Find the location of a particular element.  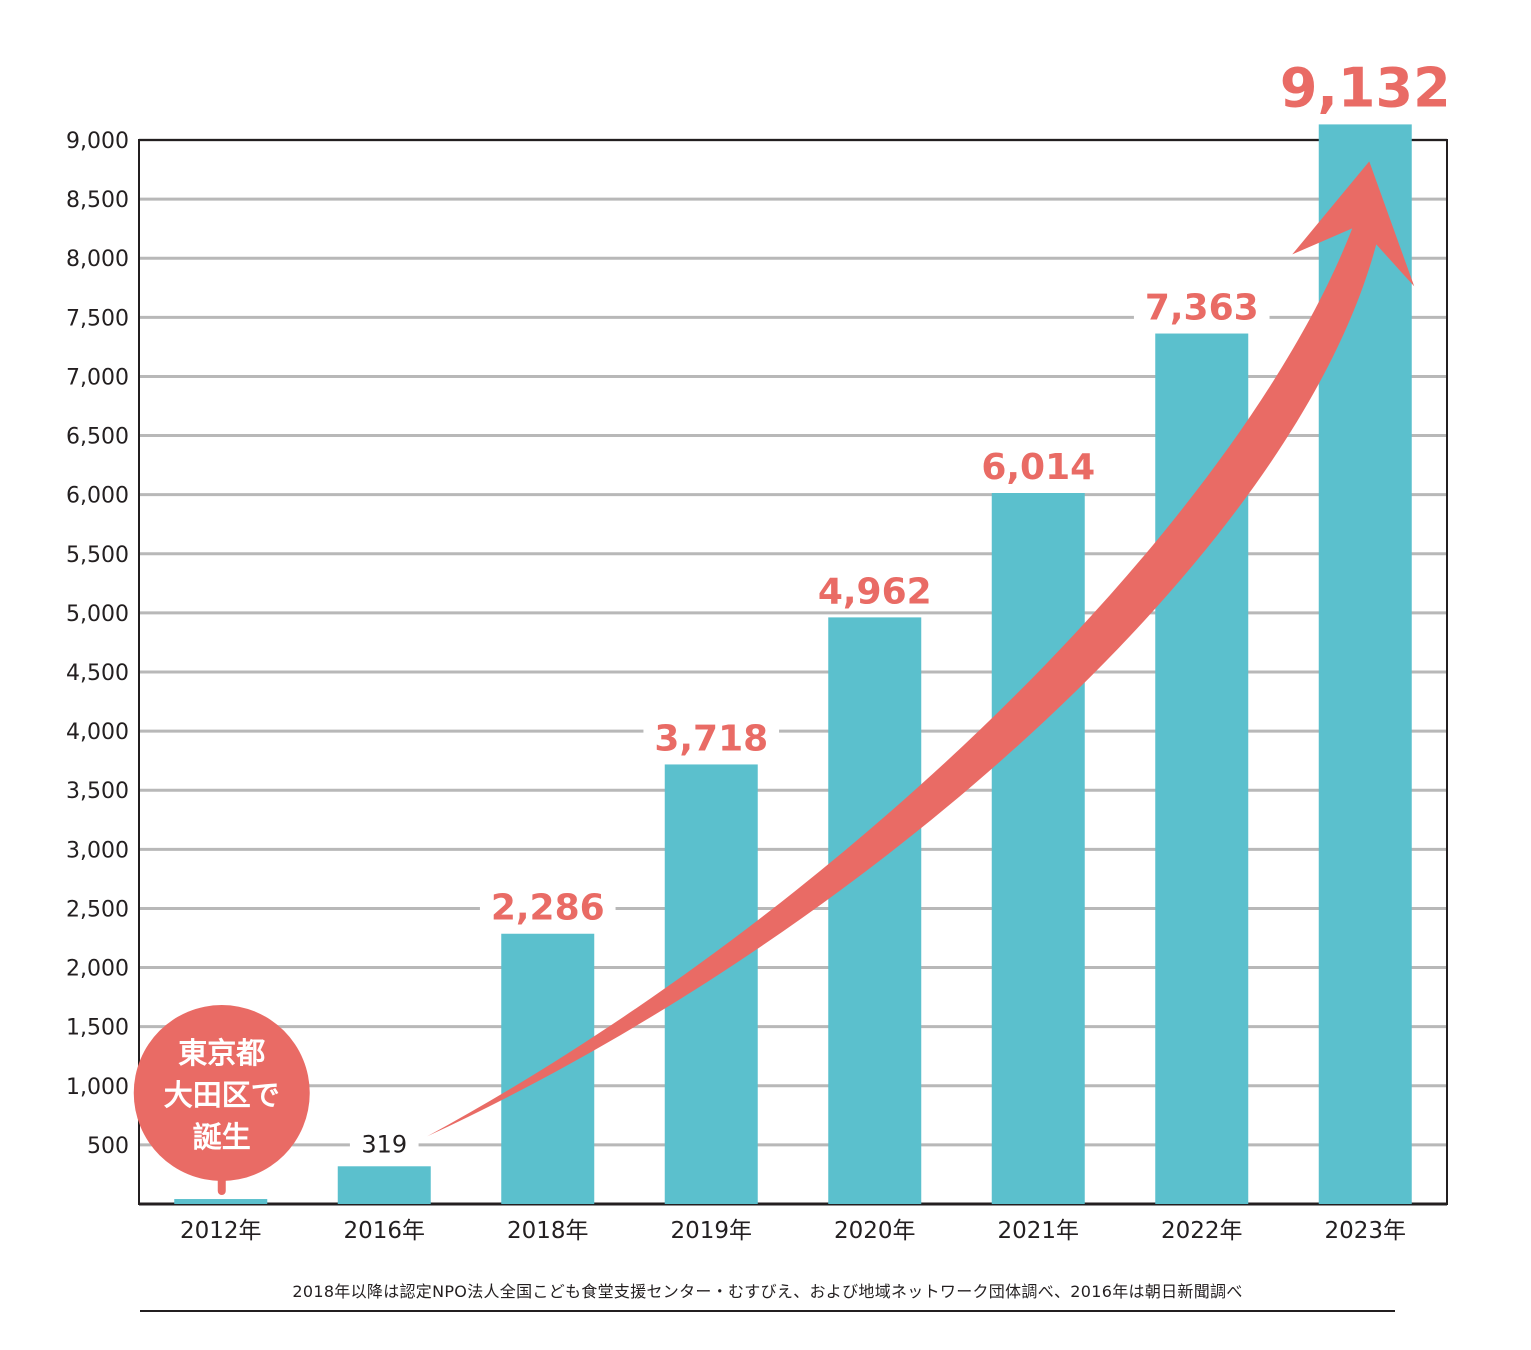

annotation-line-2: 大田区で is located at coordinates (222, 1095).